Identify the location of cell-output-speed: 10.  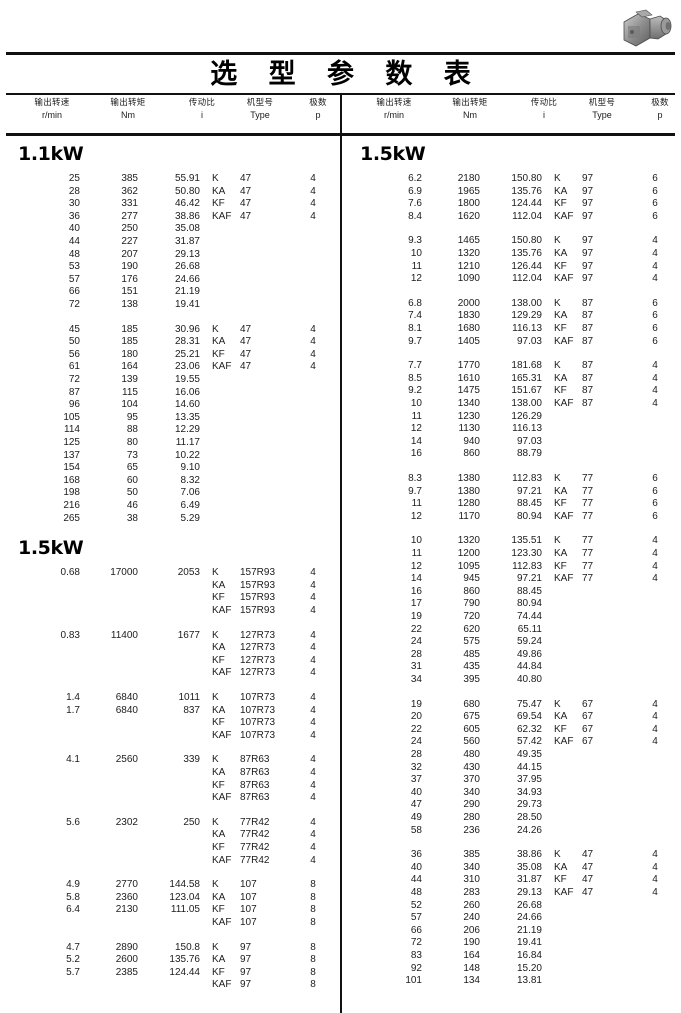
(416, 403).